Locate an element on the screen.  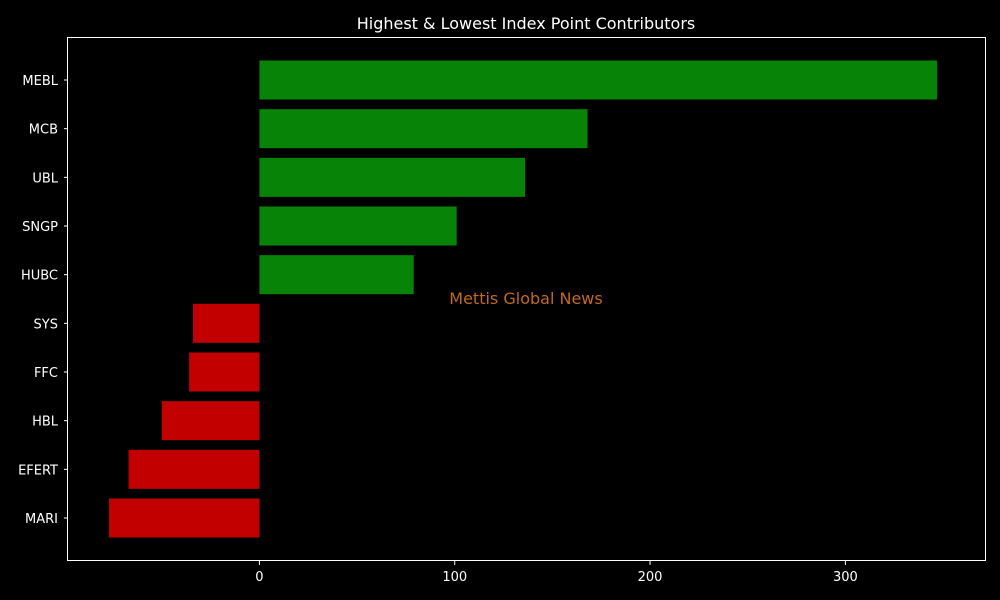
y-tick-label: SNGP is located at coordinates (40, 227).